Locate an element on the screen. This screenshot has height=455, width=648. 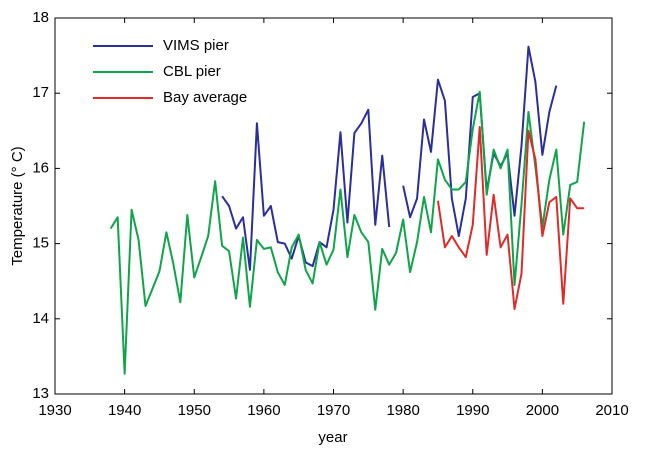
legend-label: CBL pier is located at coordinates (192, 71).